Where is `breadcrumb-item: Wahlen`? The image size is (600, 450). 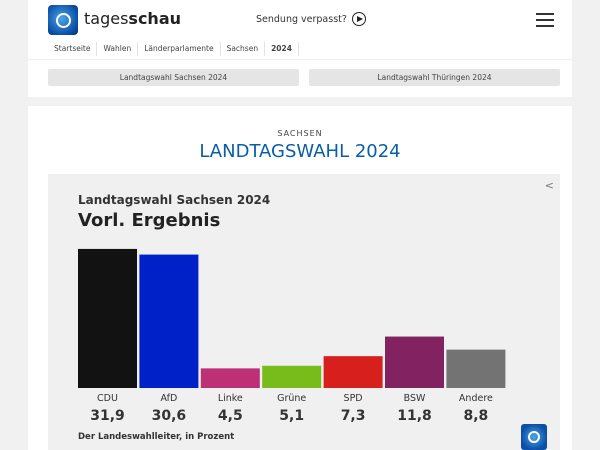 breadcrumb-item: Wahlen is located at coordinates (118, 49).